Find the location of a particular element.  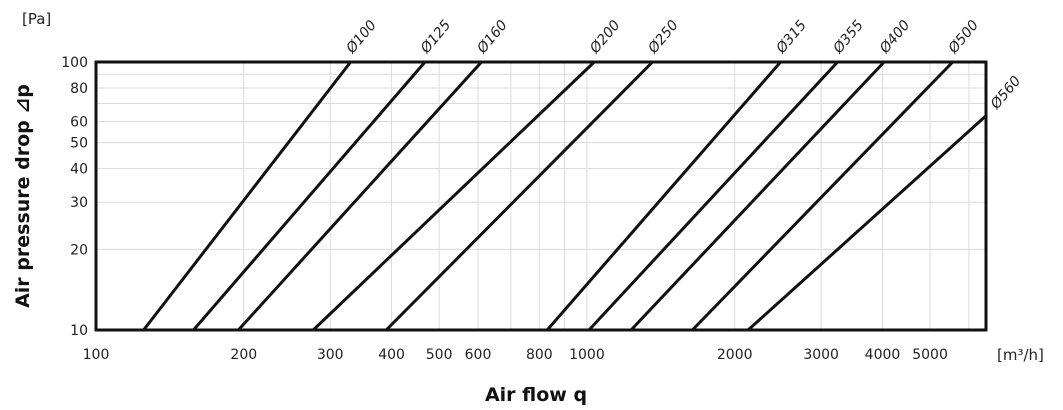

y-tick-label: 80 is located at coordinates (79, 89).